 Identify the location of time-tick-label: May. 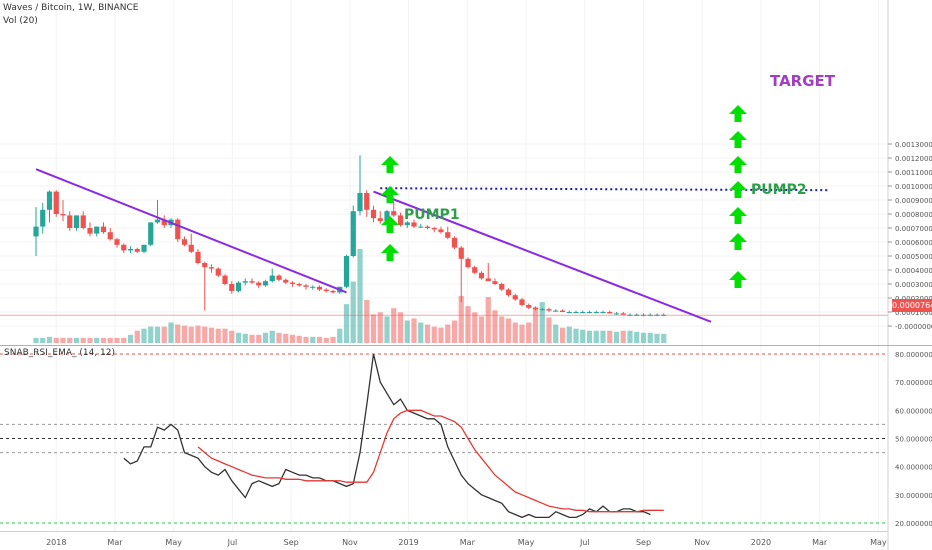
(173, 542).